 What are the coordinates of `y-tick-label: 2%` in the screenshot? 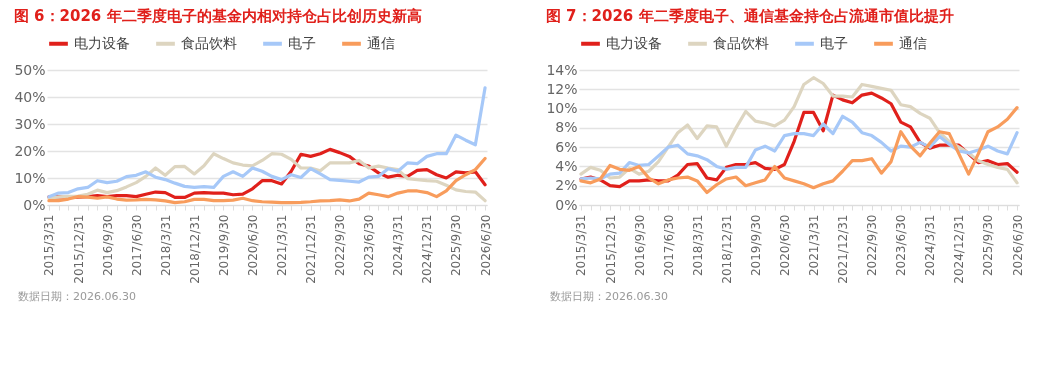 It's located at (566, 185).